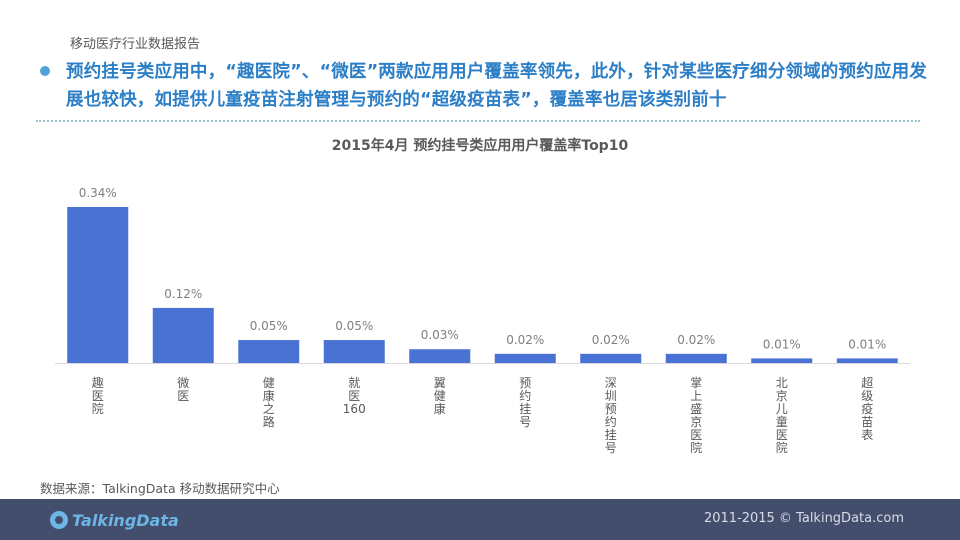 The image size is (960, 540). Describe the element at coordinates (269, 402) in the screenshot. I see `category-label: 健康之路` at that location.